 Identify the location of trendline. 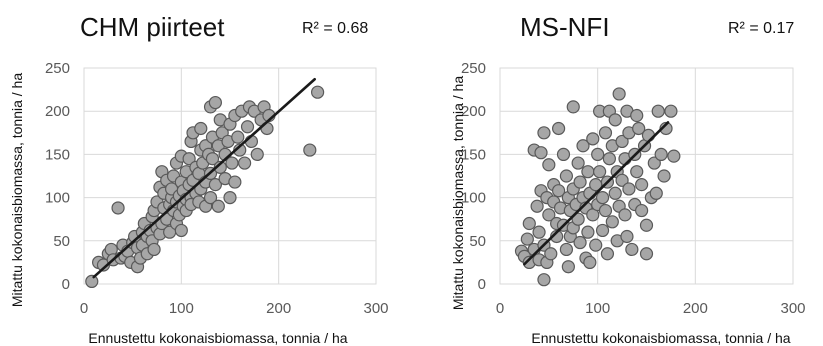
(596, 193).